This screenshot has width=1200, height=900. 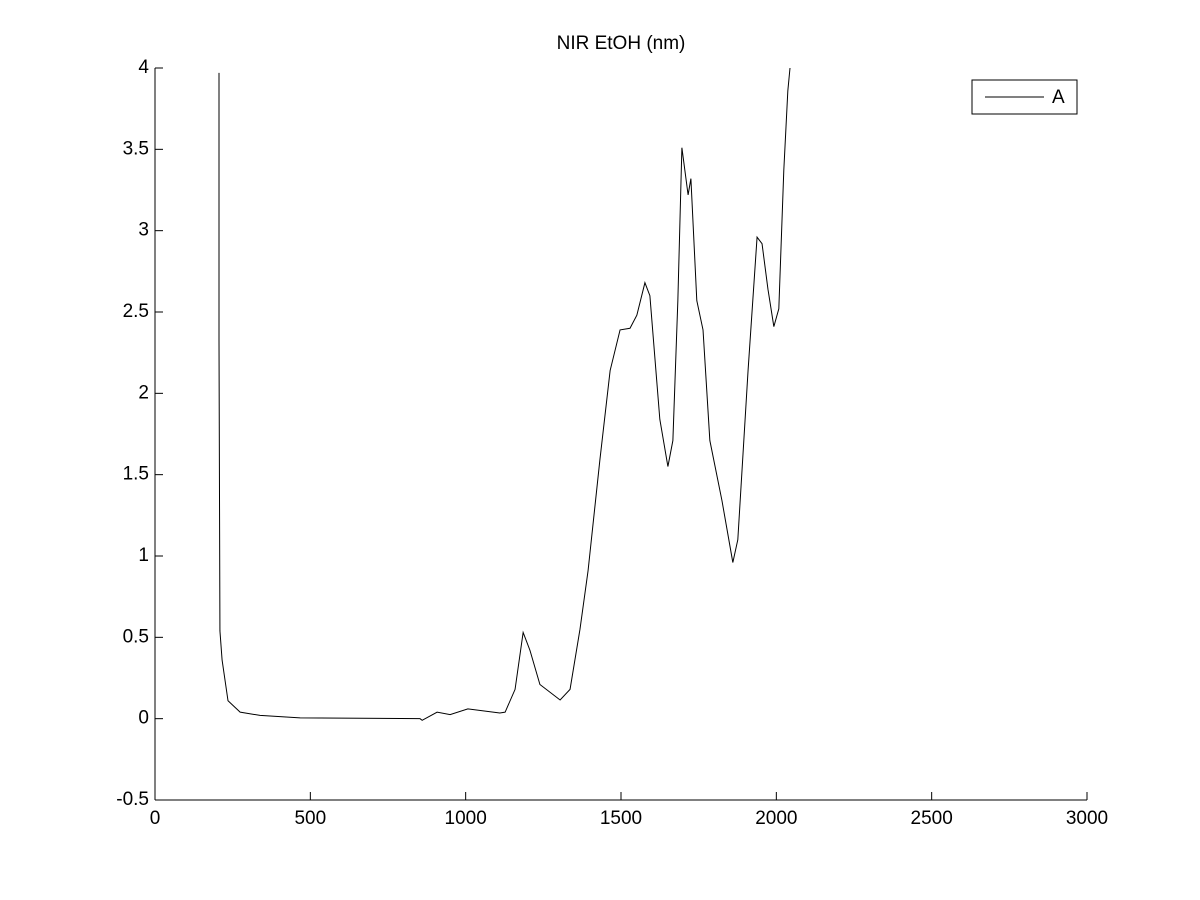 I want to click on x-tick-label: 1000, so click(x=466, y=818).